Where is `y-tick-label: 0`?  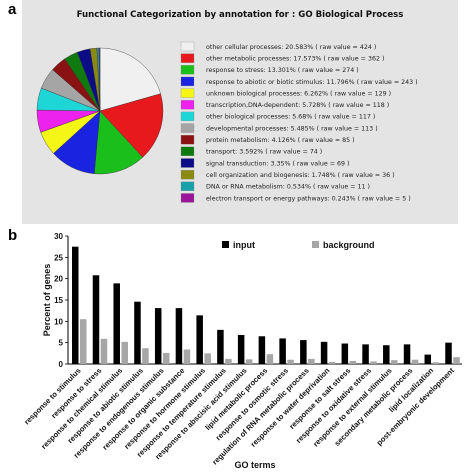
y-tick-label: 0 is located at coordinates (61, 364).